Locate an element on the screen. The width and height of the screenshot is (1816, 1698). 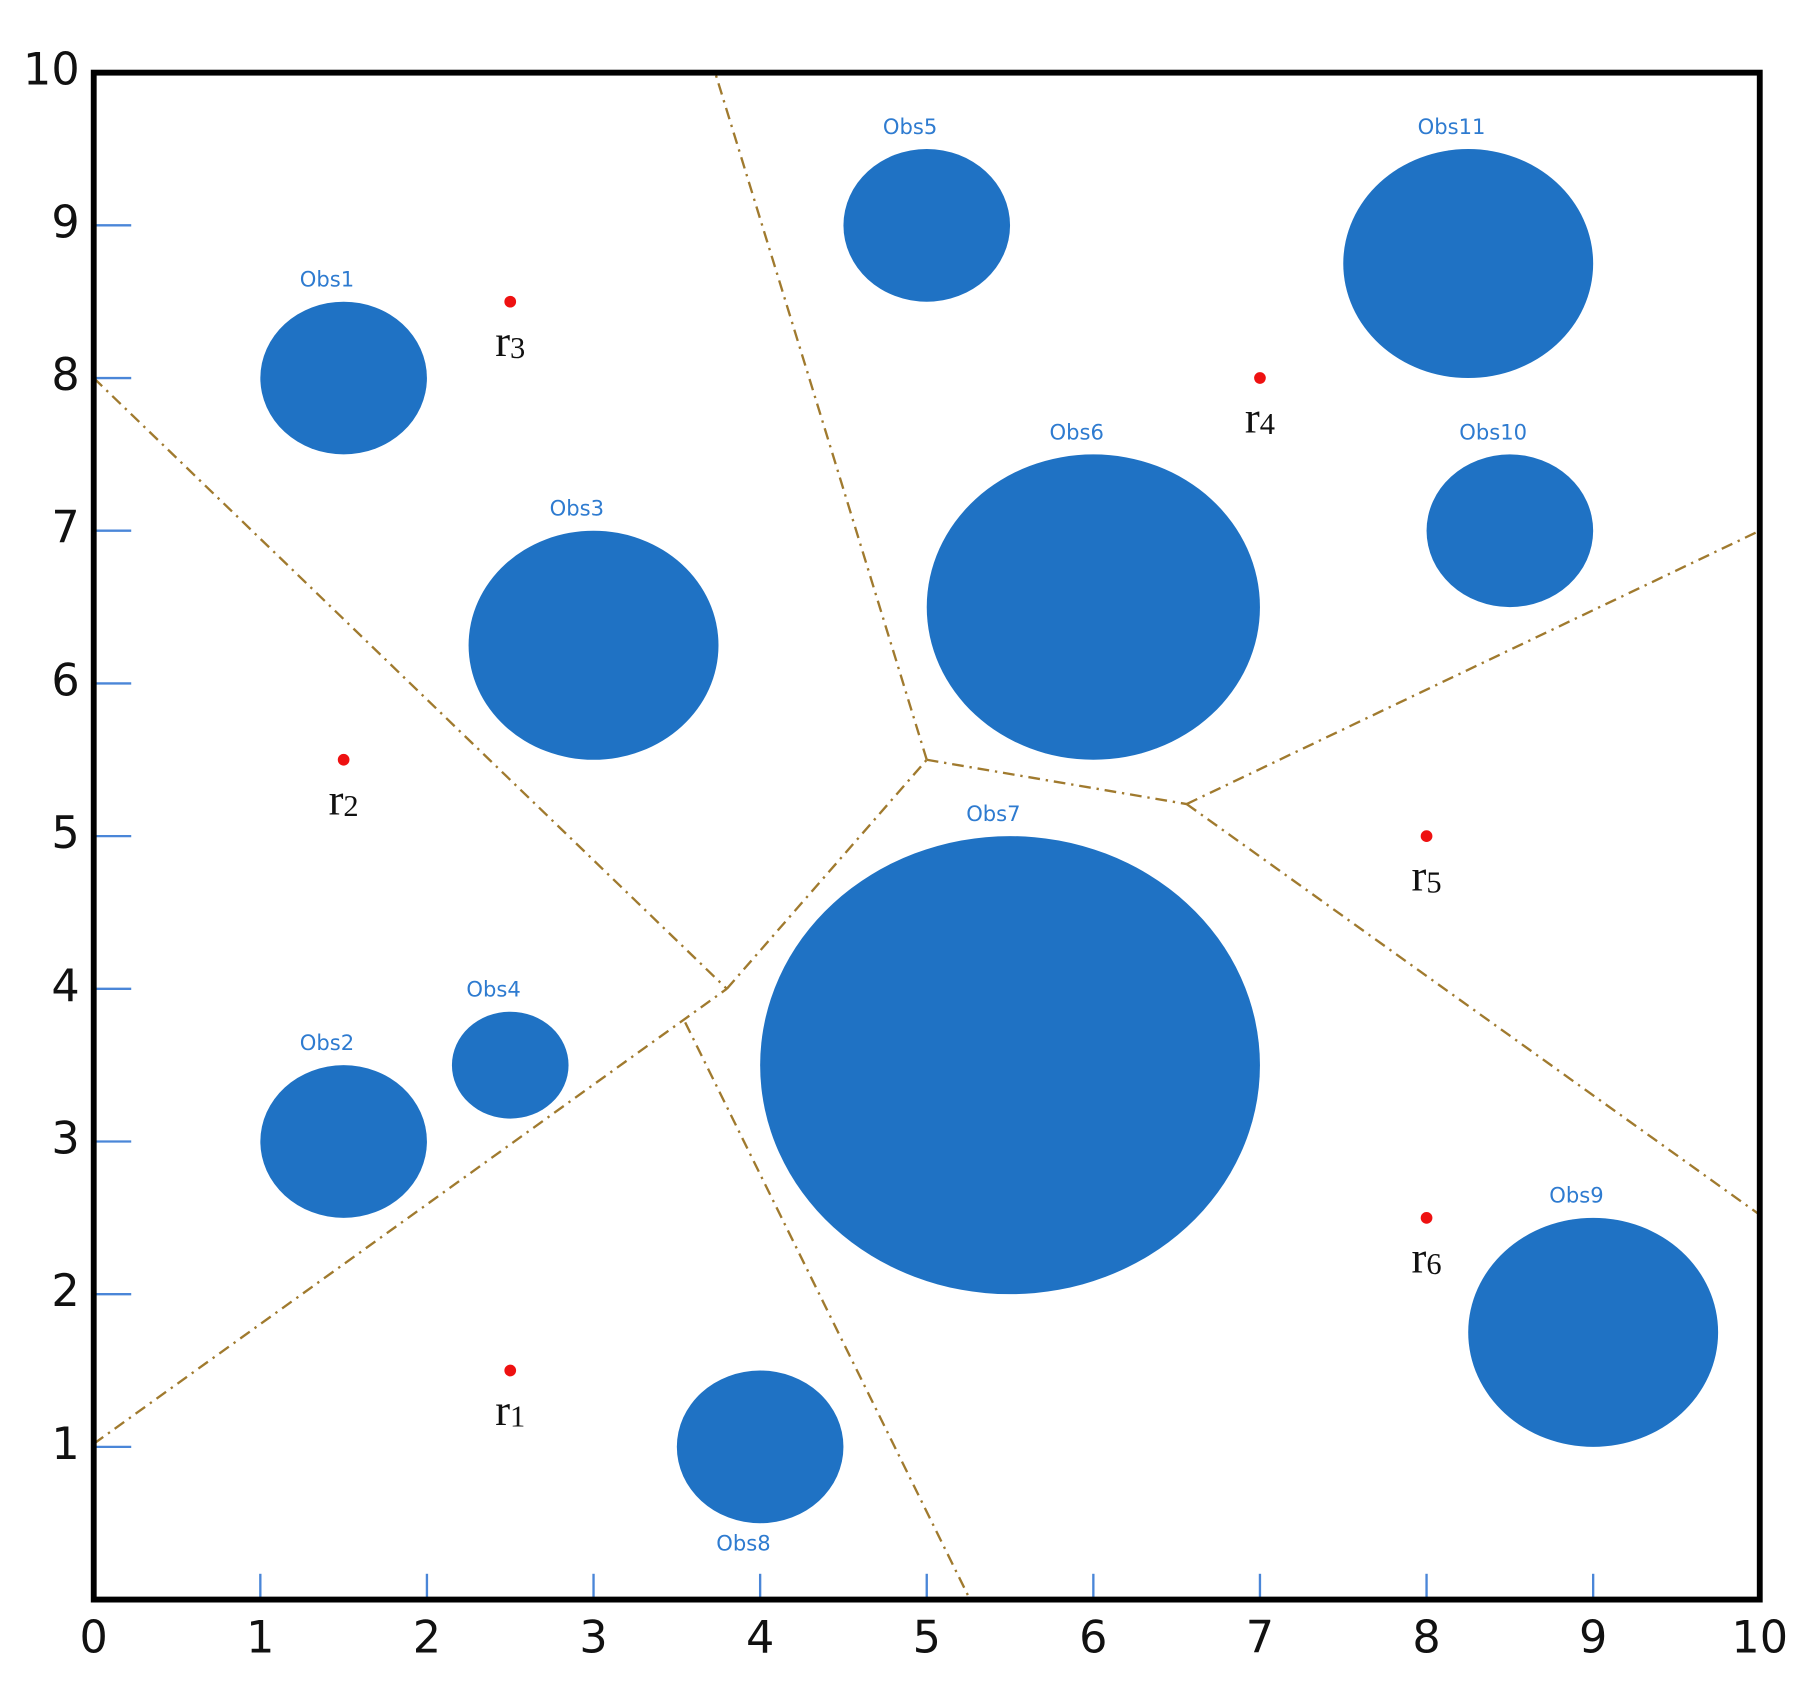
robot-subscript: 3 is located at coordinates (517, 348).